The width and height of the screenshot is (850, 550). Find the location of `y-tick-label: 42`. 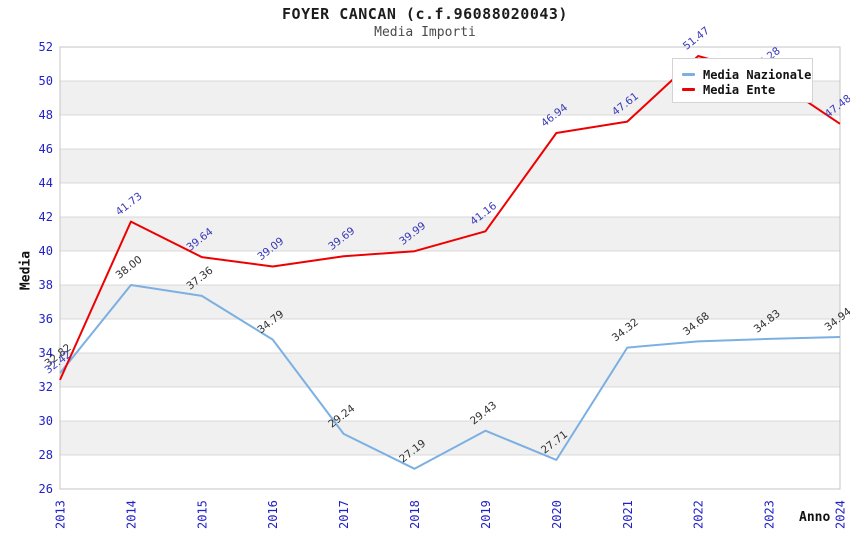

y-tick-label: 42 is located at coordinates (46, 217).